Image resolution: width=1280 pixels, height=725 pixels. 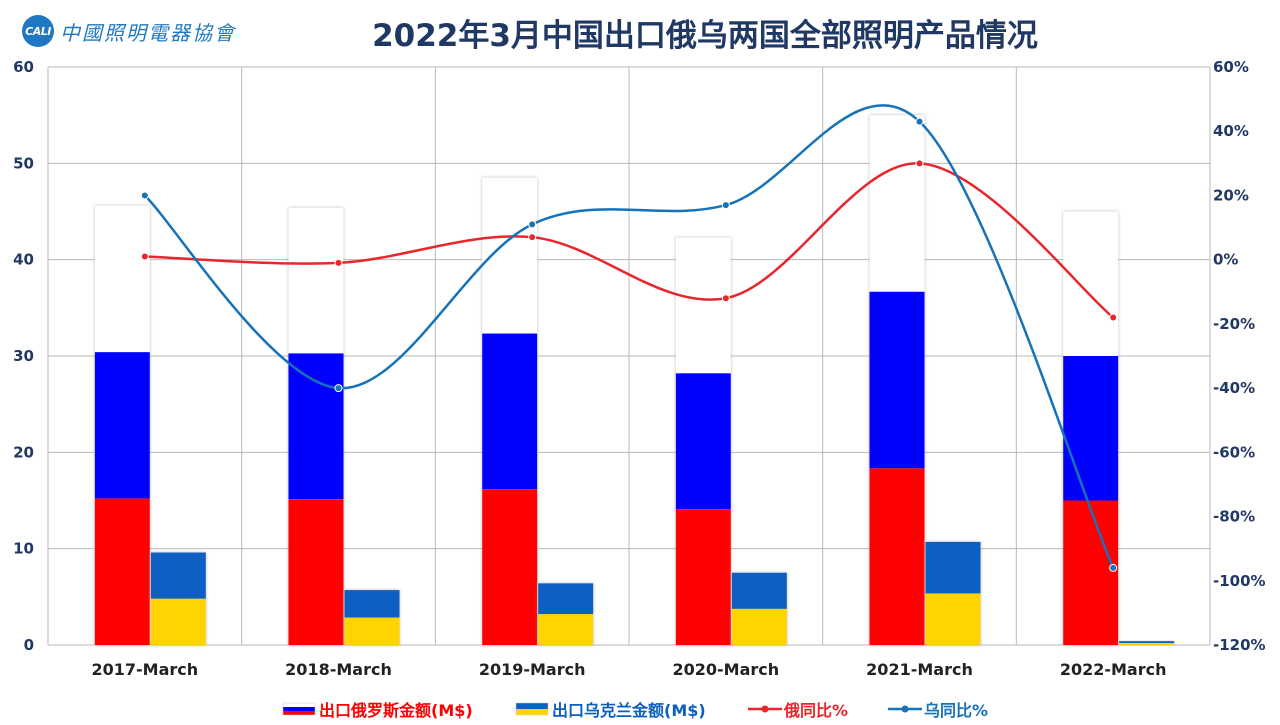 What do you see at coordinates (956, 710) in the screenshot?
I see `legend-label: 乌同比%` at bounding box center [956, 710].